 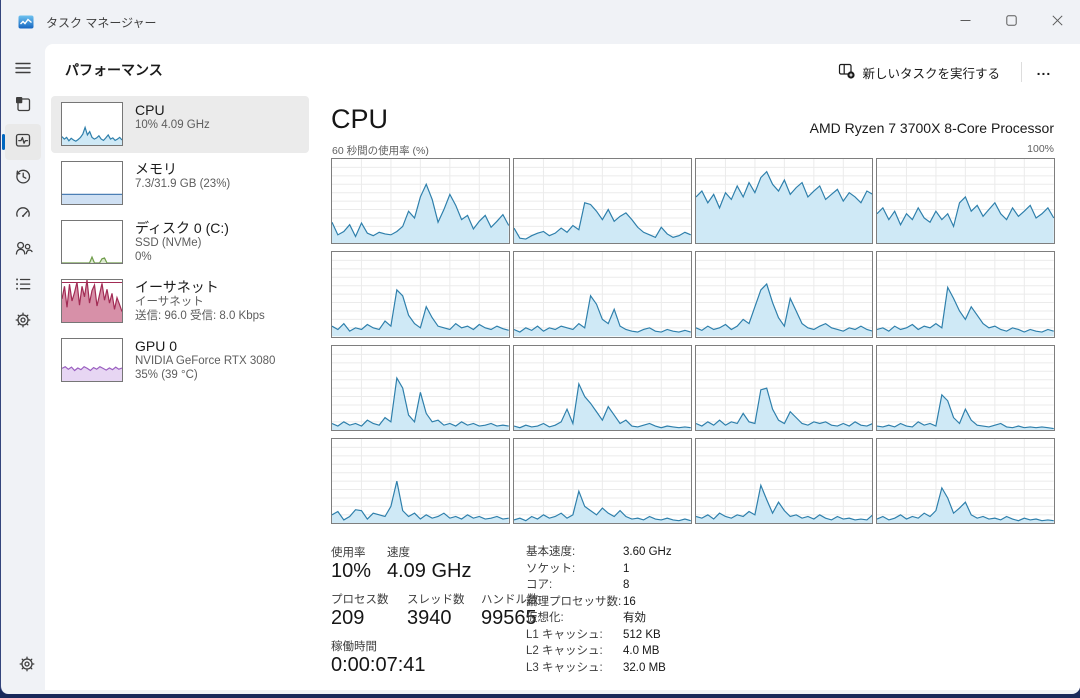 What do you see at coordinates (626, 568) in the screenshot?
I see `sockets-value: 1` at bounding box center [626, 568].